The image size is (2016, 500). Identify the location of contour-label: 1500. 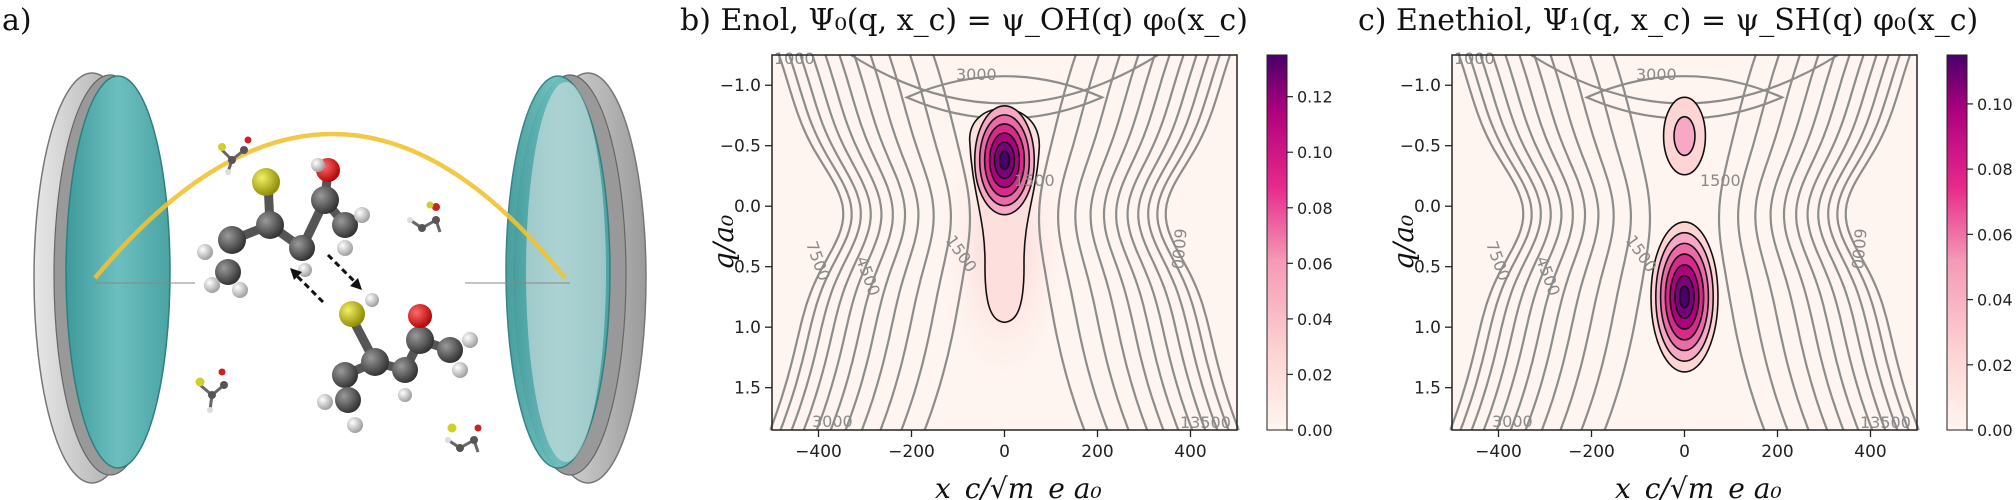
(1720, 180).